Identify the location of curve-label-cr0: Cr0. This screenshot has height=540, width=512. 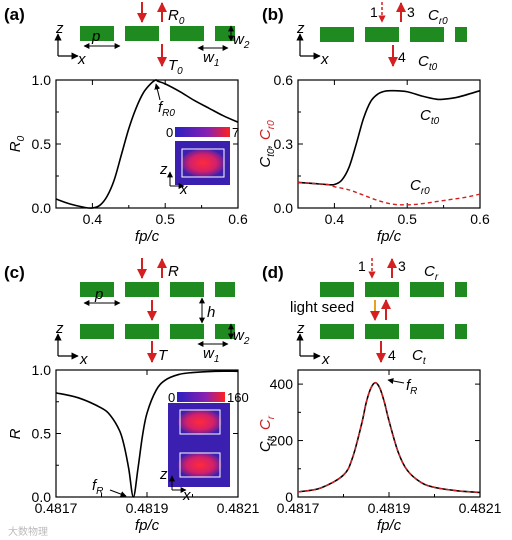
(420, 187).